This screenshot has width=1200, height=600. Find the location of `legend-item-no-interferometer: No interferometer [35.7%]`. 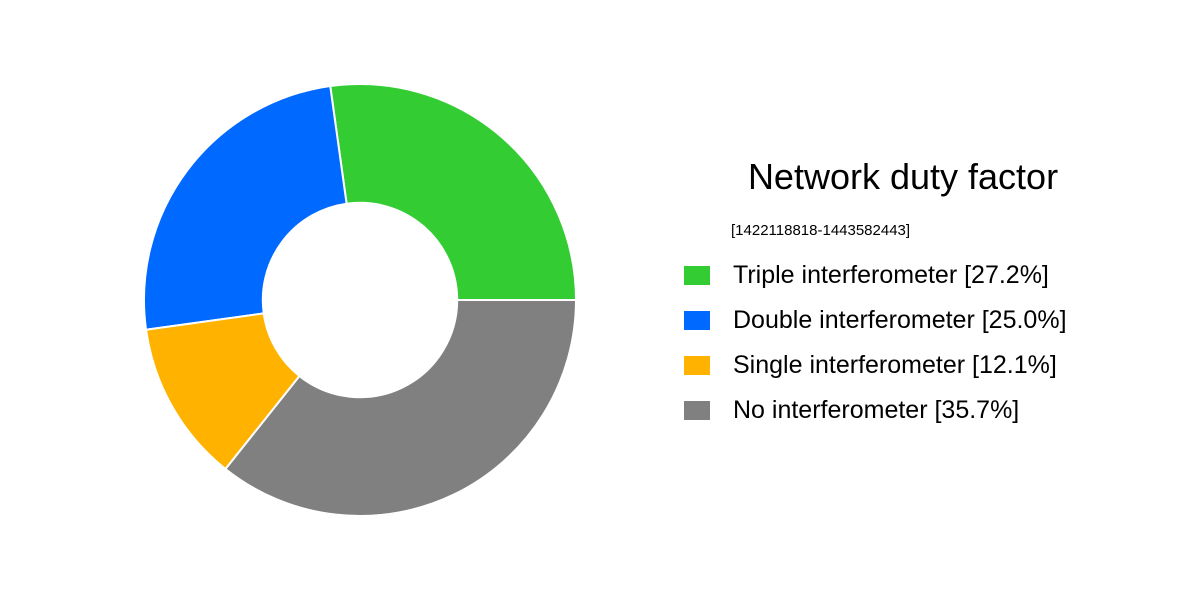

legend-item-no-interferometer: No interferometer [35.7%] is located at coordinates (875, 410).